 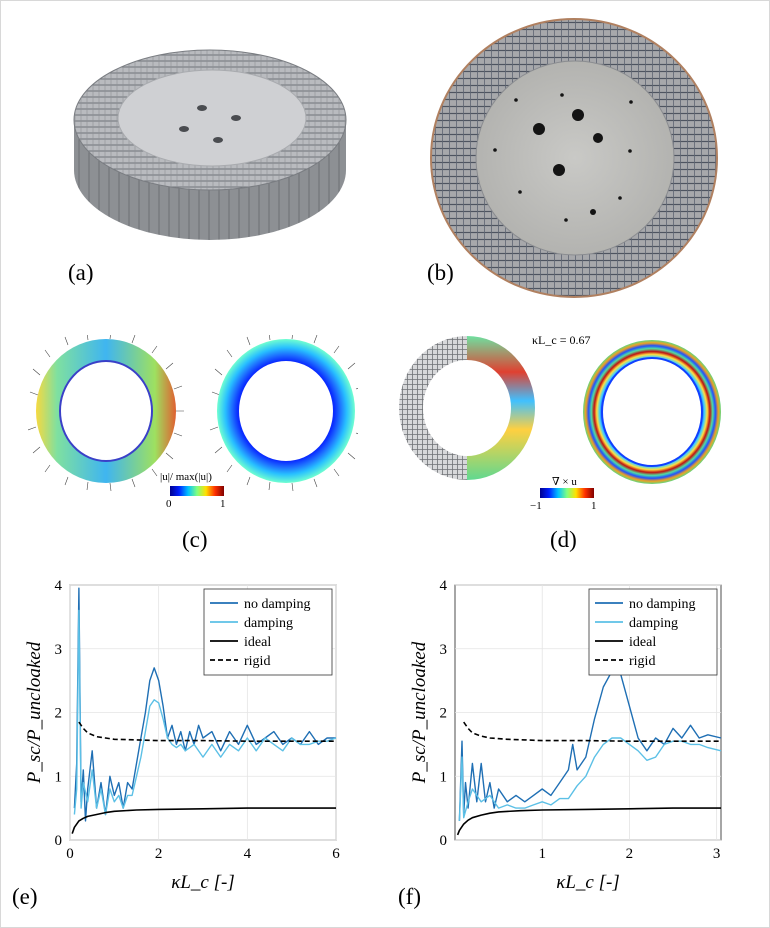 What do you see at coordinates (336, 854) in the screenshot?
I see `x-tick-label: 6` at bounding box center [336, 854].